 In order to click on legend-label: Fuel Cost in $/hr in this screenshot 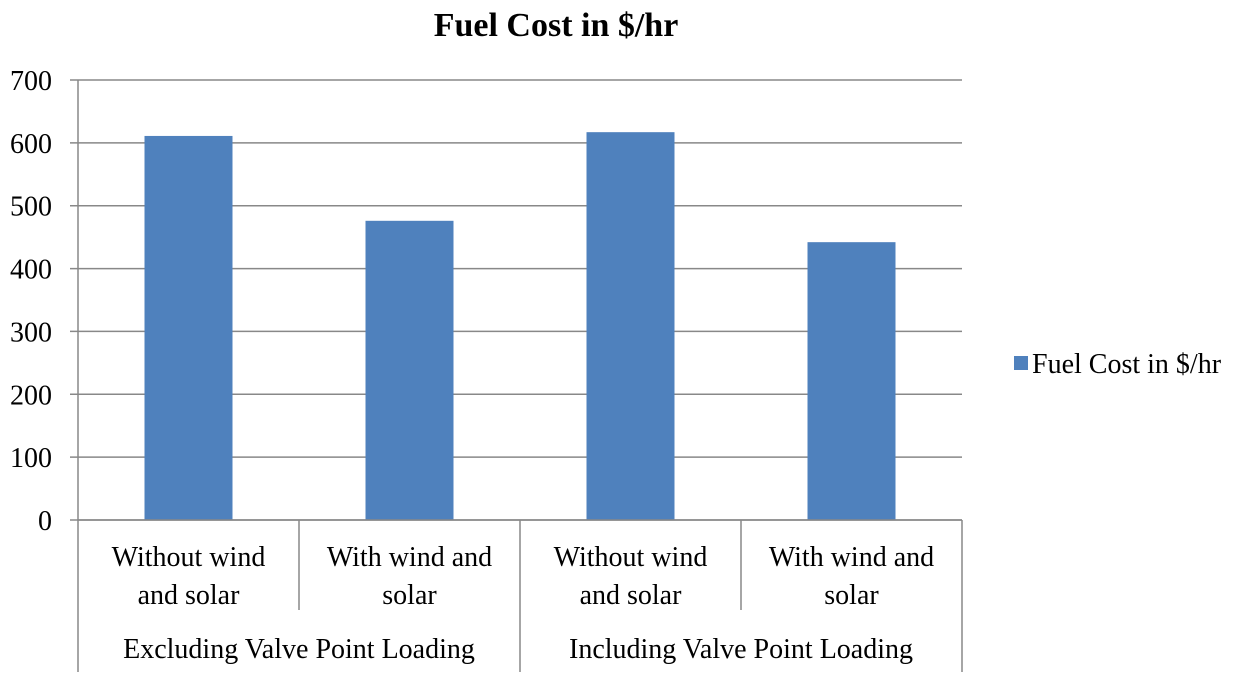, I will do `click(1127, 364)`.